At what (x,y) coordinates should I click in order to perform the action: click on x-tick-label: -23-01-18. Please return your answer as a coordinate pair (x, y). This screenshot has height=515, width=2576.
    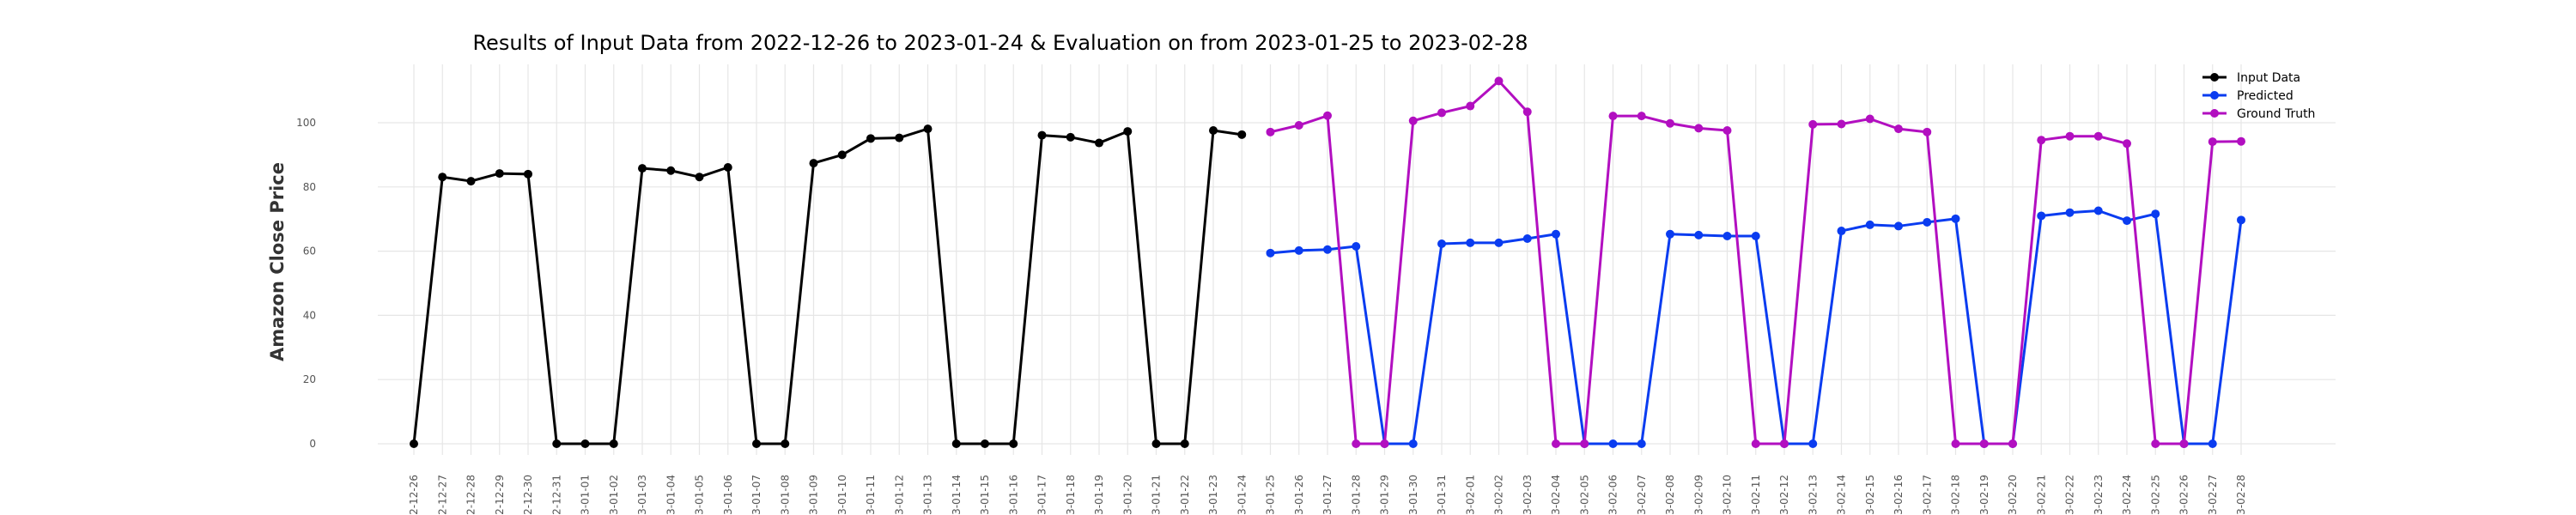
    Looking at the image, I should click on (1071, 495).